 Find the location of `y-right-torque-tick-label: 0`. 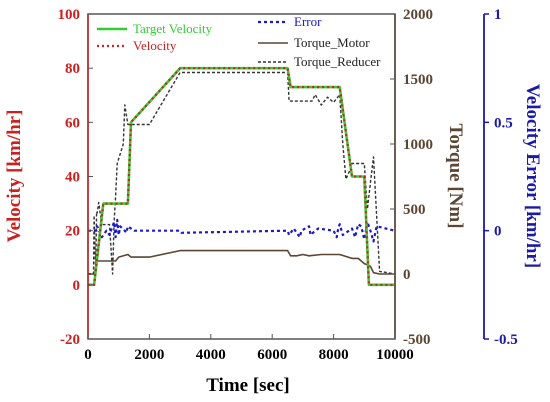

y-right-torque-tick-label: 0 is located at coordinates (407, 275).